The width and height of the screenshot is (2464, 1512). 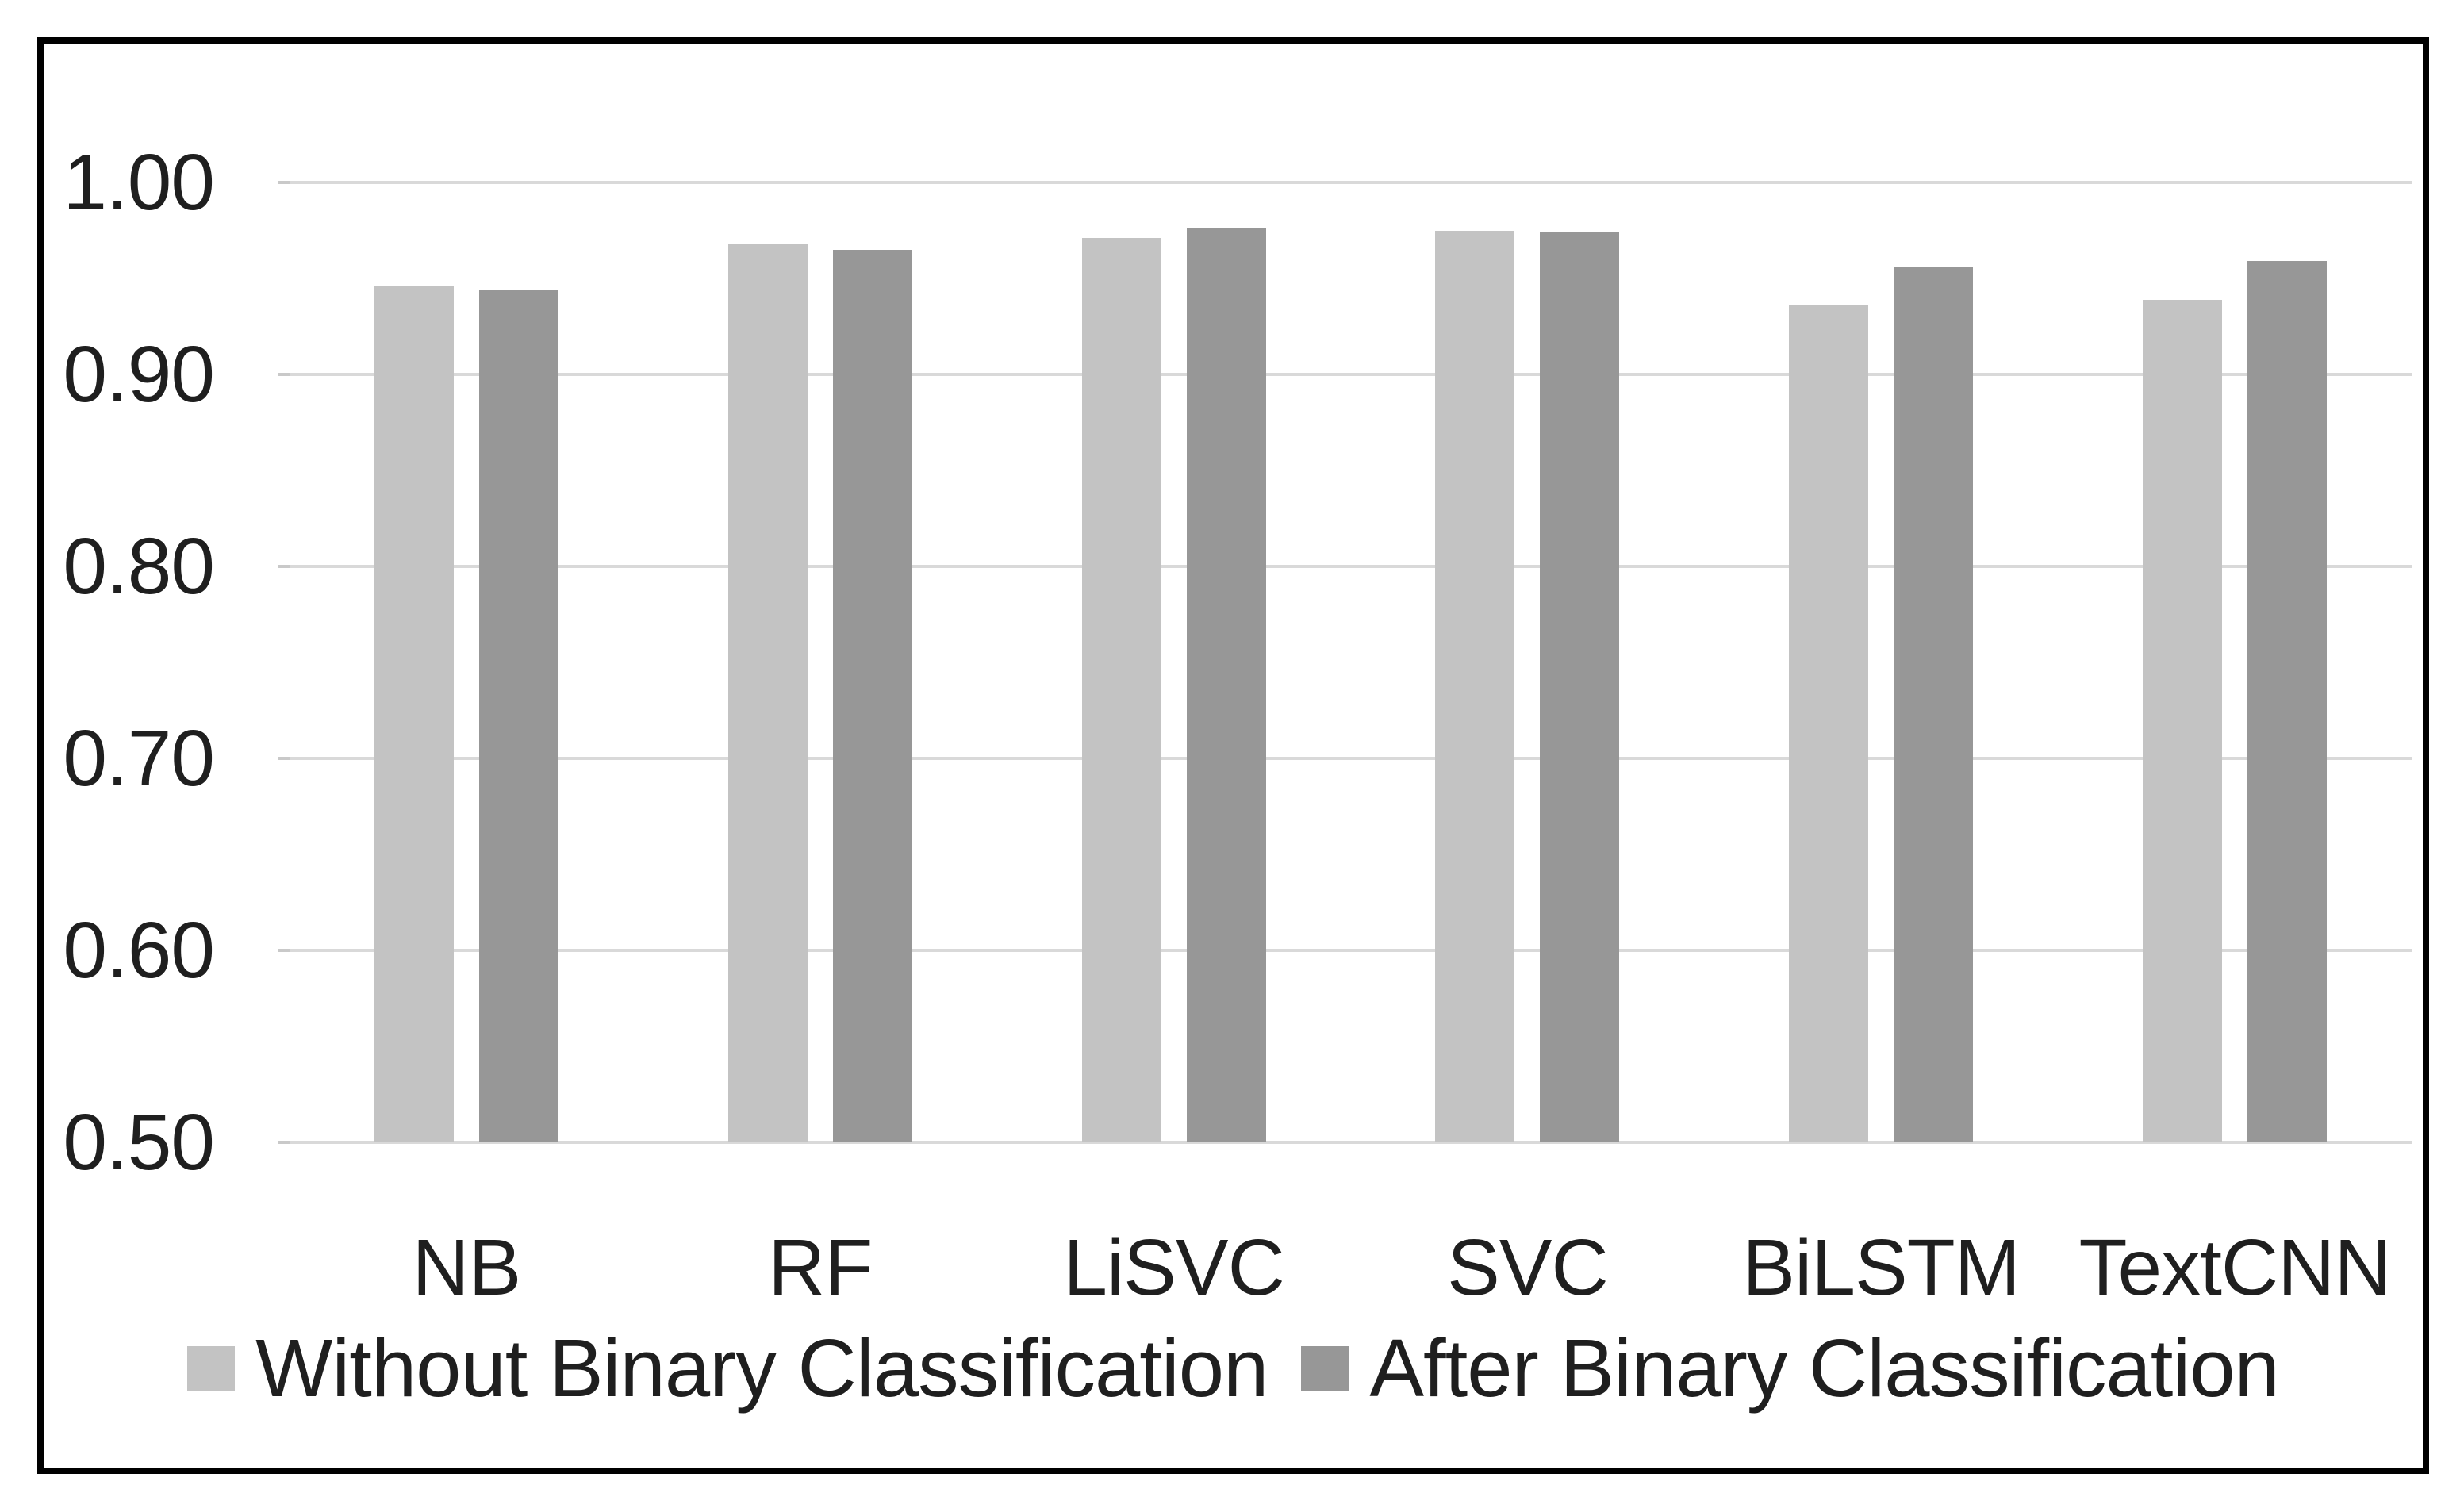 I want to click on bar-BiLSTM-series1, so click(x=1934, y=705).